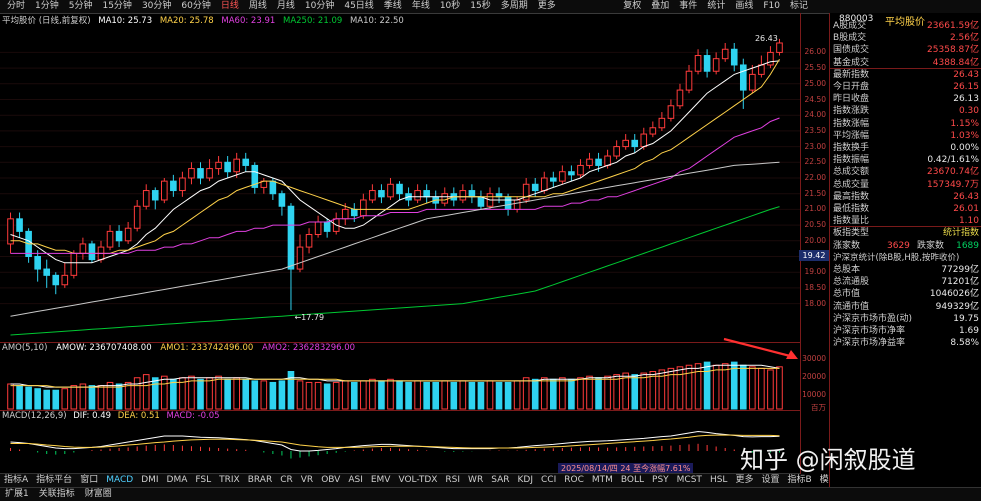 The height and width of the screenshot is (501, 981). Describe the element at coordinates (815, 272) in the screenshot. I see `price-tick: 19.00` at that location.